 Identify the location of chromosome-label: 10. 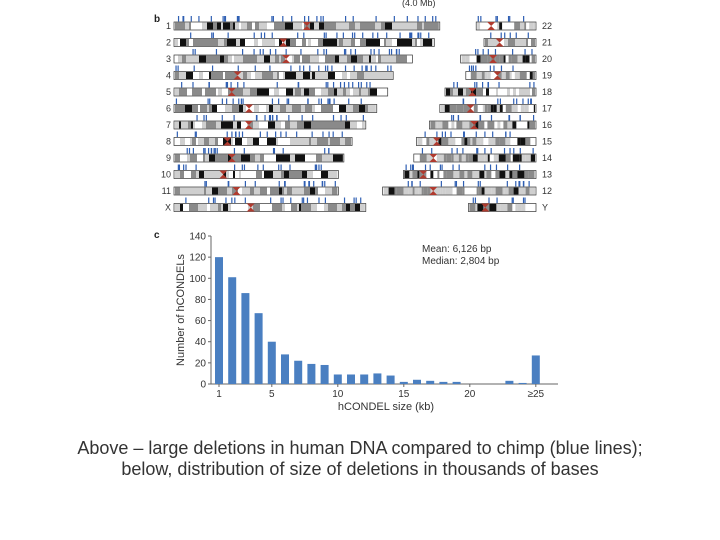
(166, 175).